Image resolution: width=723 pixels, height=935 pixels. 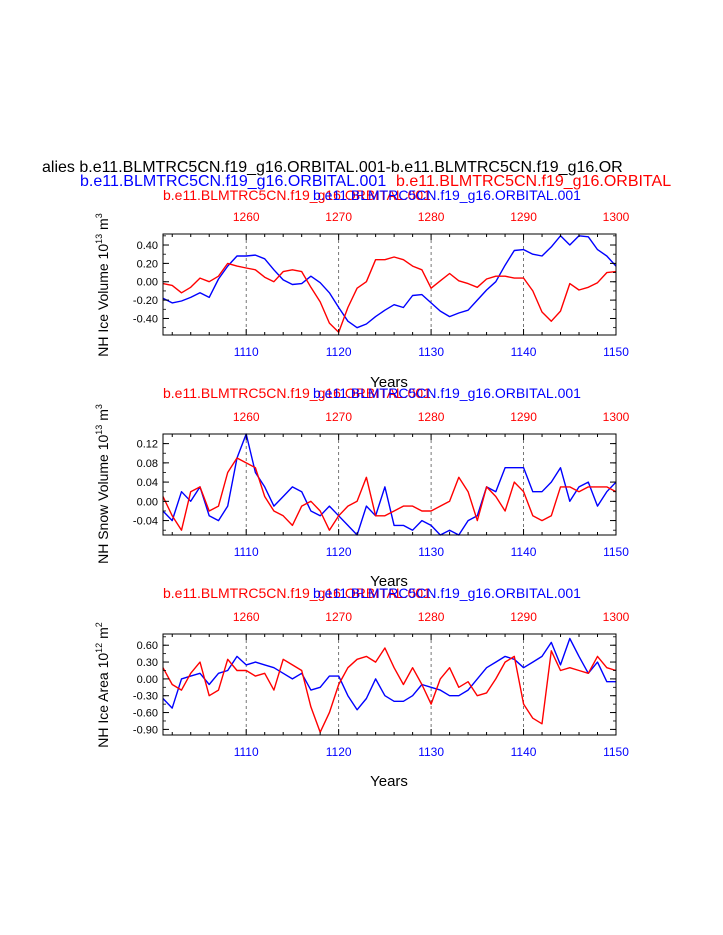 I want to click on y-tick-label: -0.60, so click(x=145, y=714).